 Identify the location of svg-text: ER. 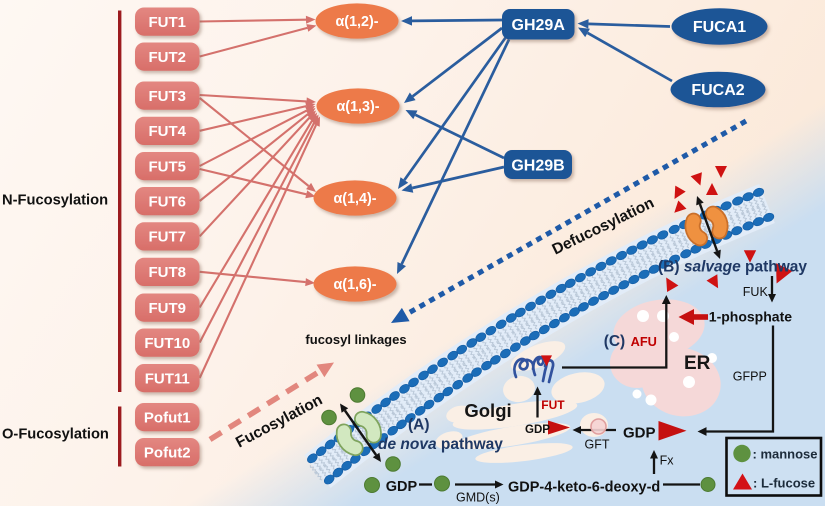
(697, 363).